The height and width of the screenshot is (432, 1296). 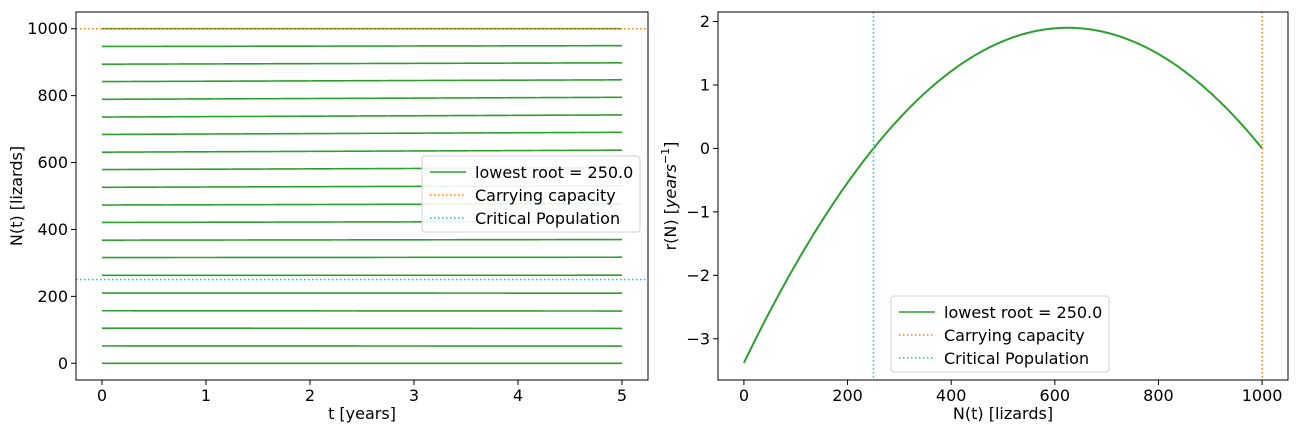 What do you see at coordinates (52, 162) in the screenshot?
I see `left-chart-y-tick-label: 600` at bounding box center [52, 162].